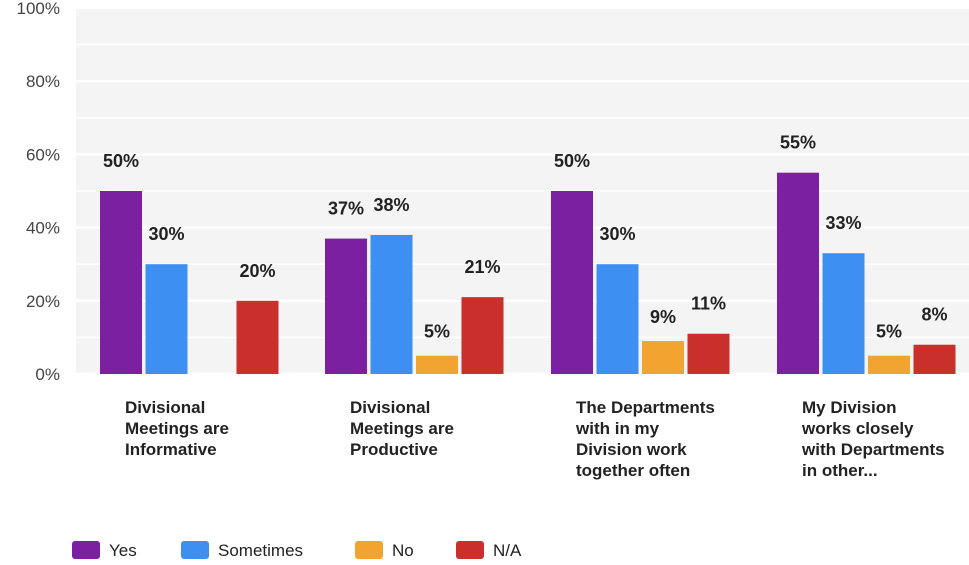 This screenshot has width=969, height=565. What do you see at coordinates (507, 550) in the screenshot?
I see `legend-label: N/A` at bounding box center [507, 550].